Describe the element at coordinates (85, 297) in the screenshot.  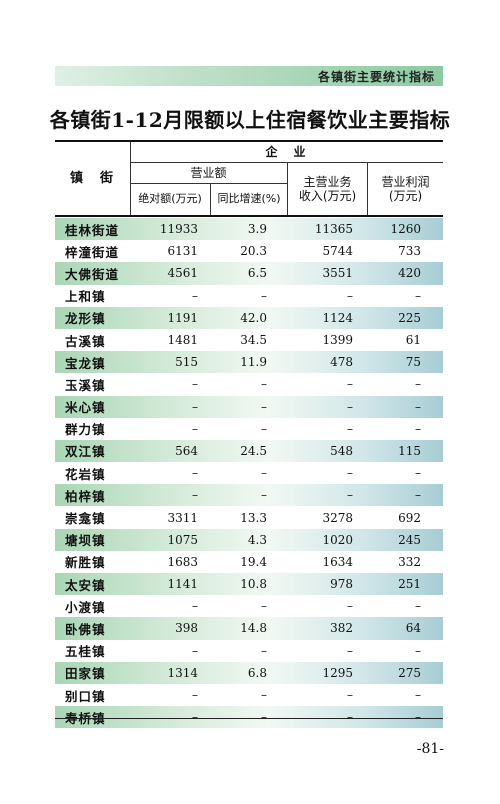
I see `town-name-cell: 上和镇` at that location.